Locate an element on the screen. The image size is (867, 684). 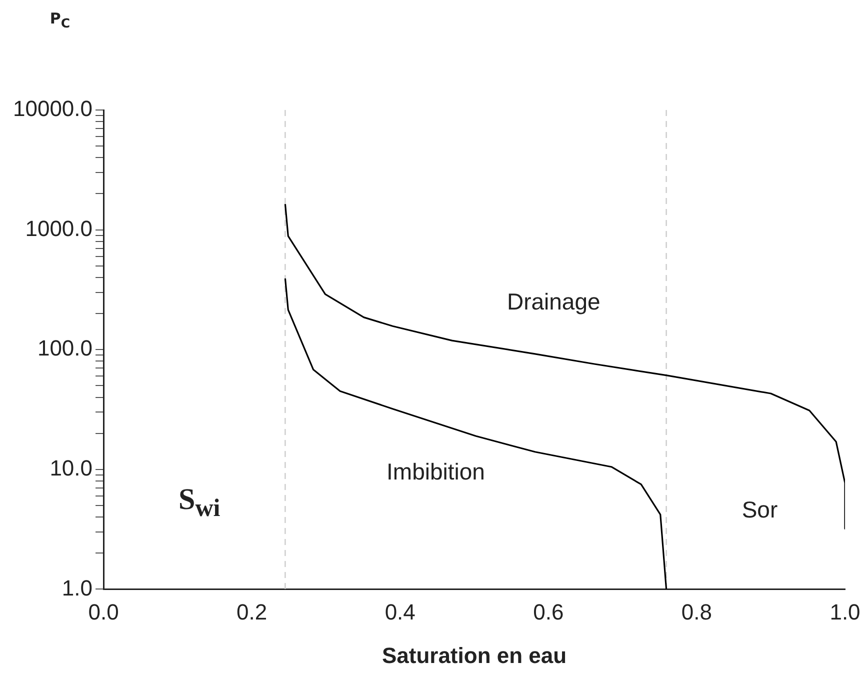
y-tick-label: 10000.0 is located at coordinates (52, 109).